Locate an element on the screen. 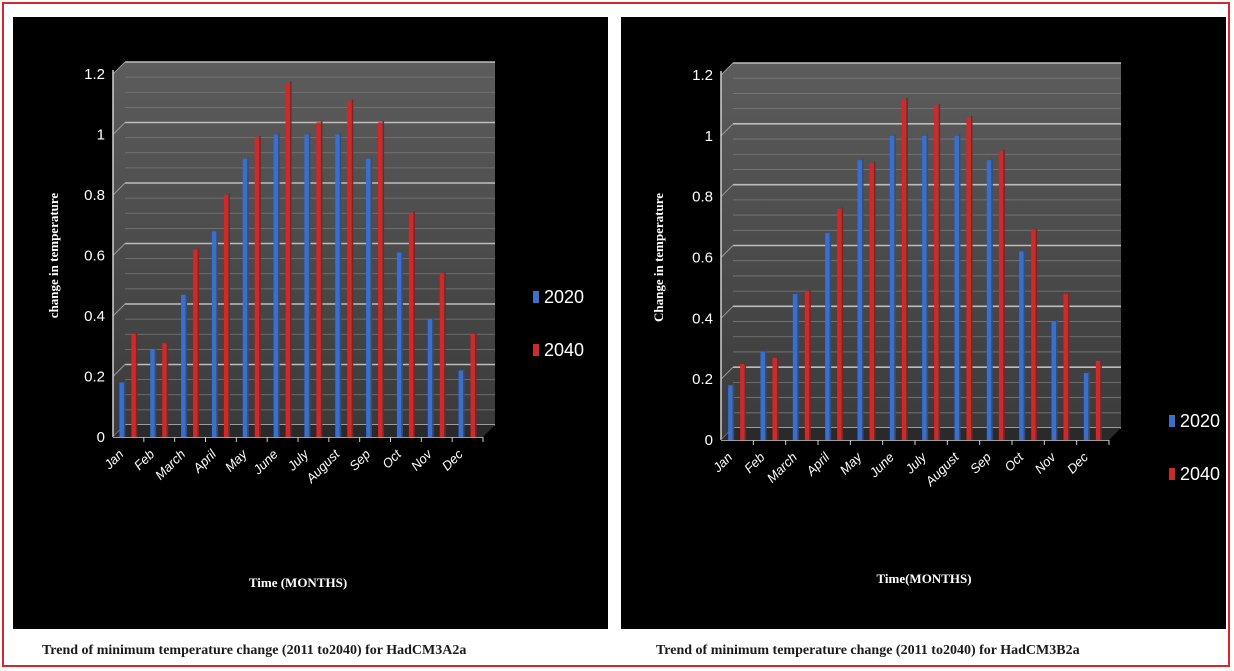 The height and width of the screenshot is (671, 1234). bar-side-2020-april is located at coordinates (830, 335).